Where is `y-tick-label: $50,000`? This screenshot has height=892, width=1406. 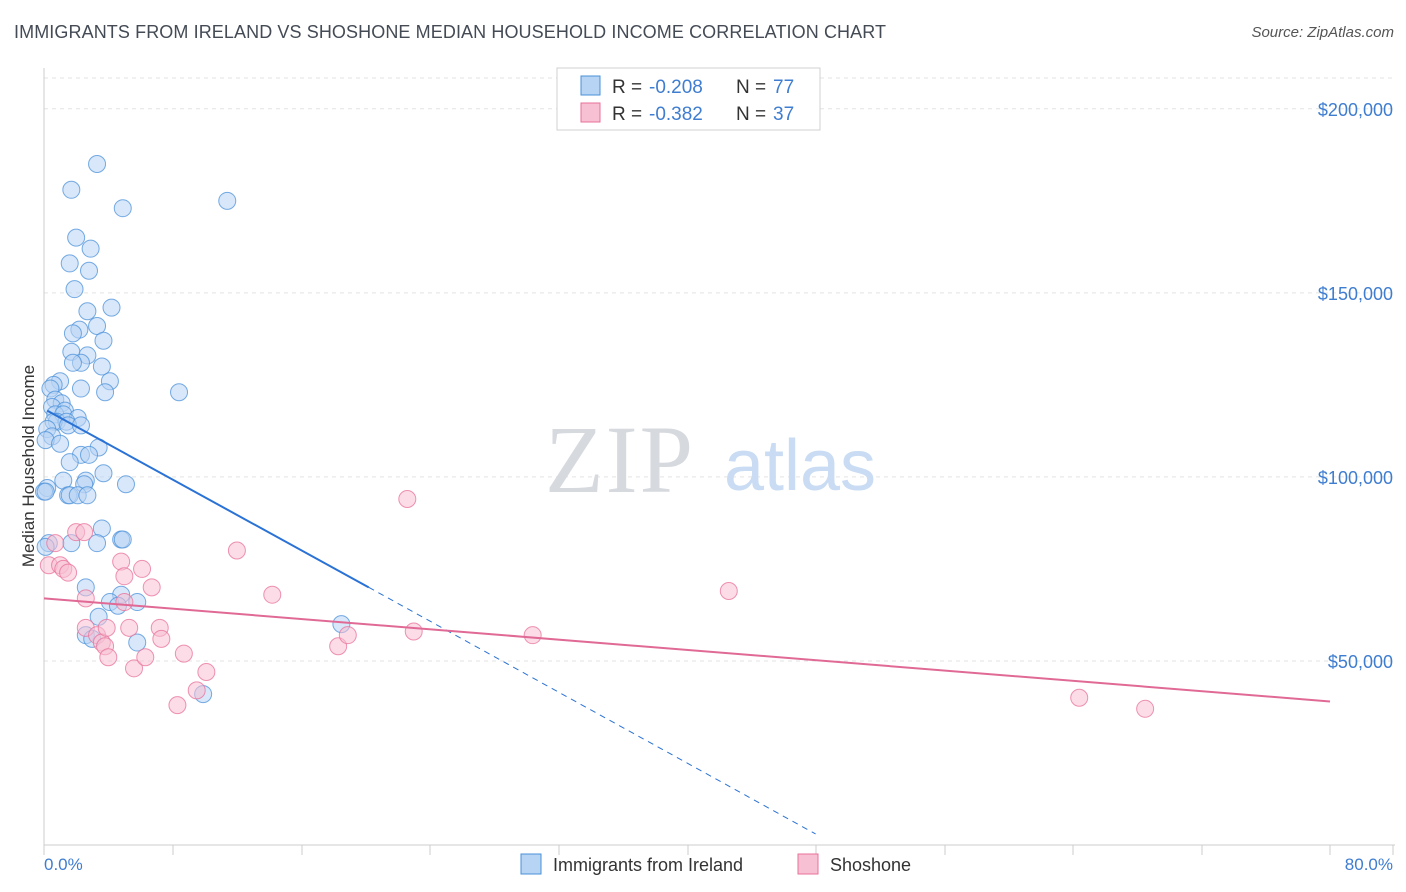 y-tick-label: $50,000 is located at coordinates (1360, 662).